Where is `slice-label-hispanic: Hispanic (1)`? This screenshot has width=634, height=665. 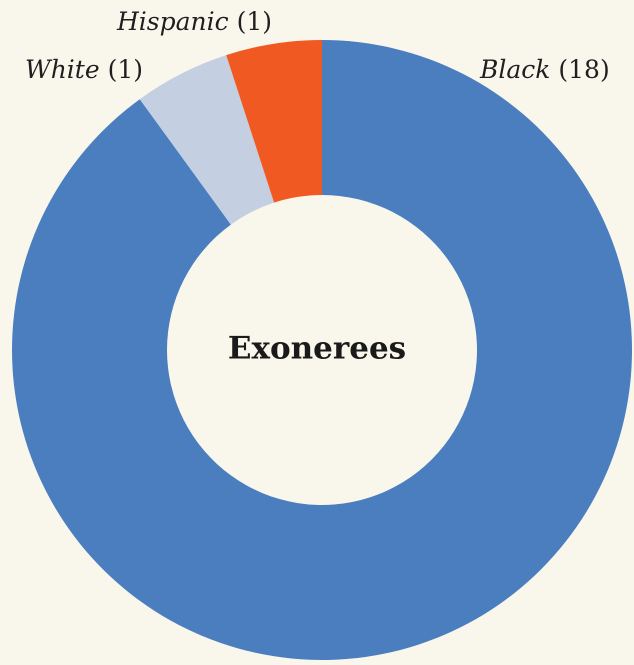
slice-label-hispanic: Hispanic (1) is located at coordinates (194, 21).